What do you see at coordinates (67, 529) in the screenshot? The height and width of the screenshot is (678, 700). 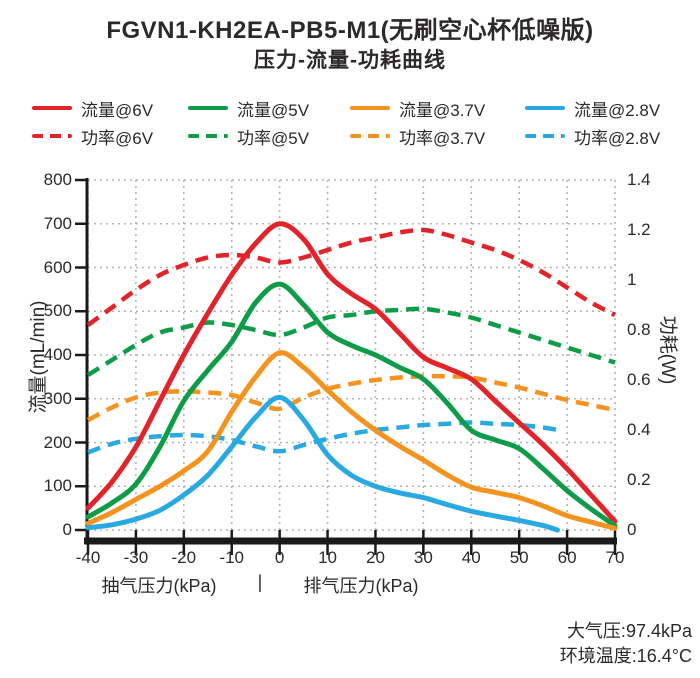 I see `y-left-tick-0: 0` at bounding box center [67, 529].